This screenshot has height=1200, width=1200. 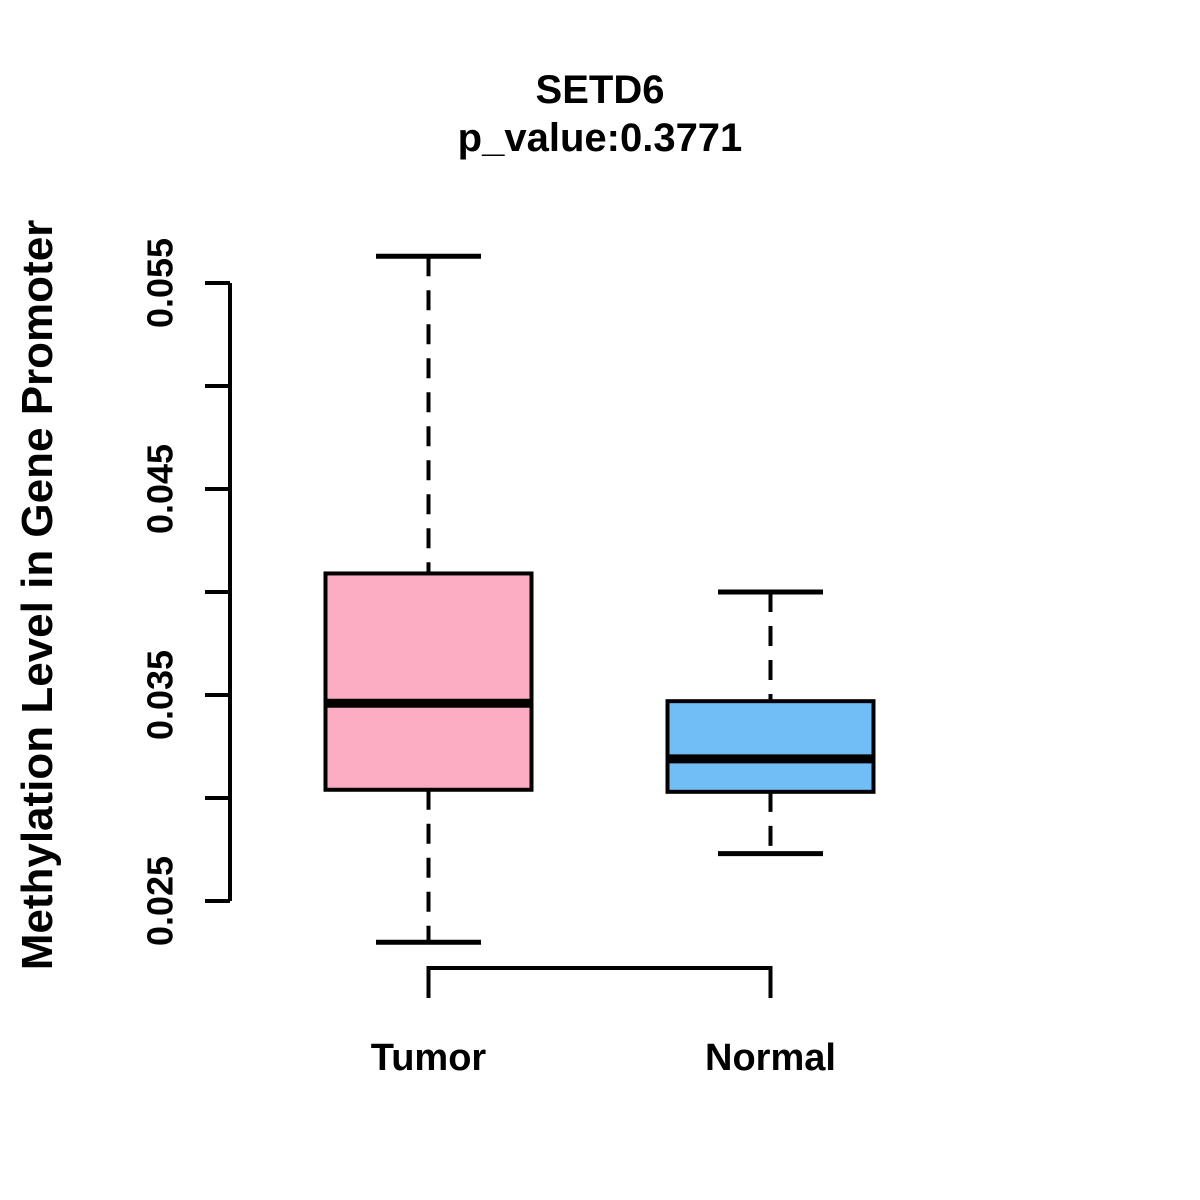 What do you see at coordinates (599, 982) in the screenshot?
I see `x-axis-bracket` at bounding box center [599, 982].